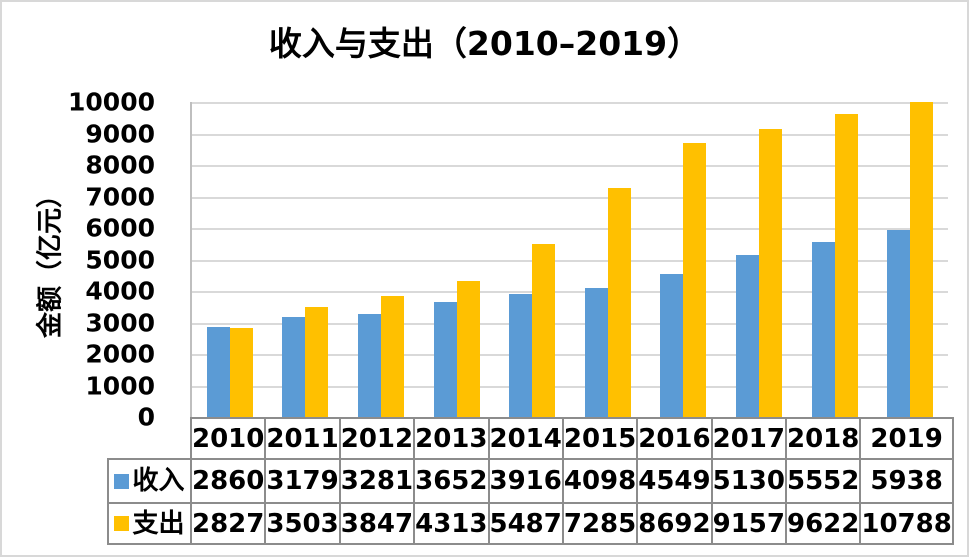 The width and height of the screenshot is (969, 557). Describe the element at coordinates (376, 523) in the screenshot. I see `value-cell-expense-2012: 3847` at that location.